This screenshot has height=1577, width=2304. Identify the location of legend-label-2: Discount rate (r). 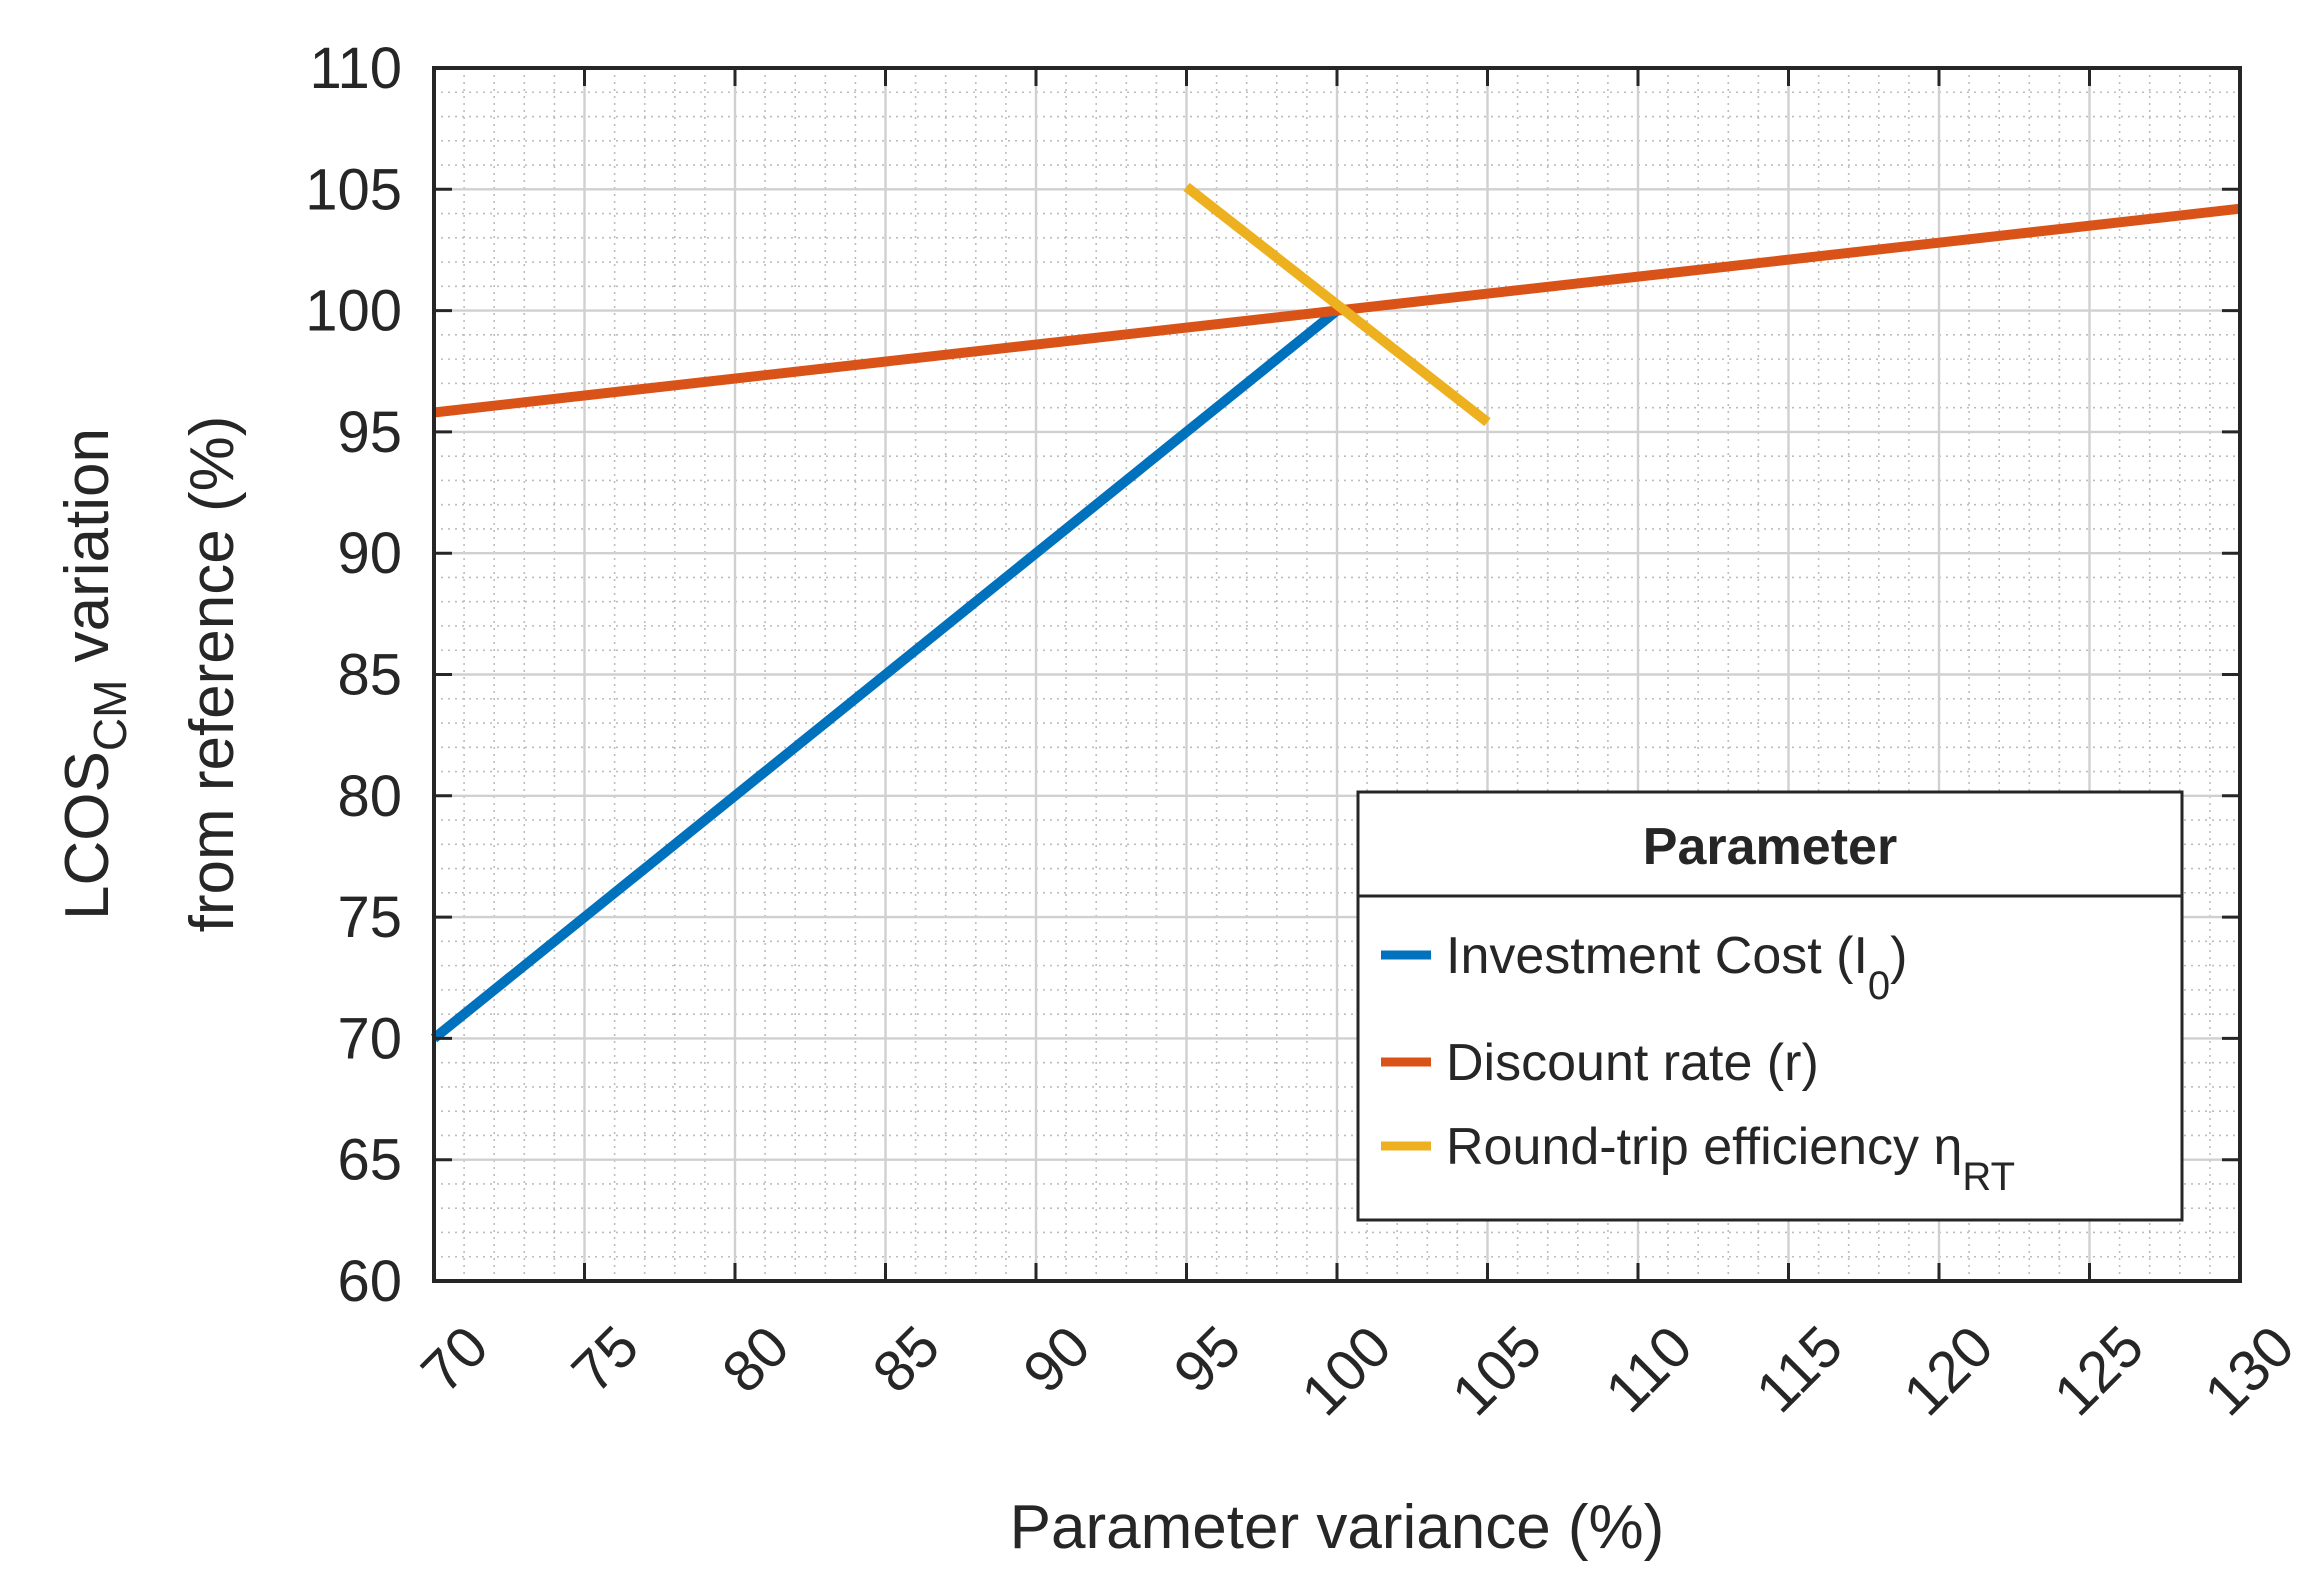
(1632, 1063).